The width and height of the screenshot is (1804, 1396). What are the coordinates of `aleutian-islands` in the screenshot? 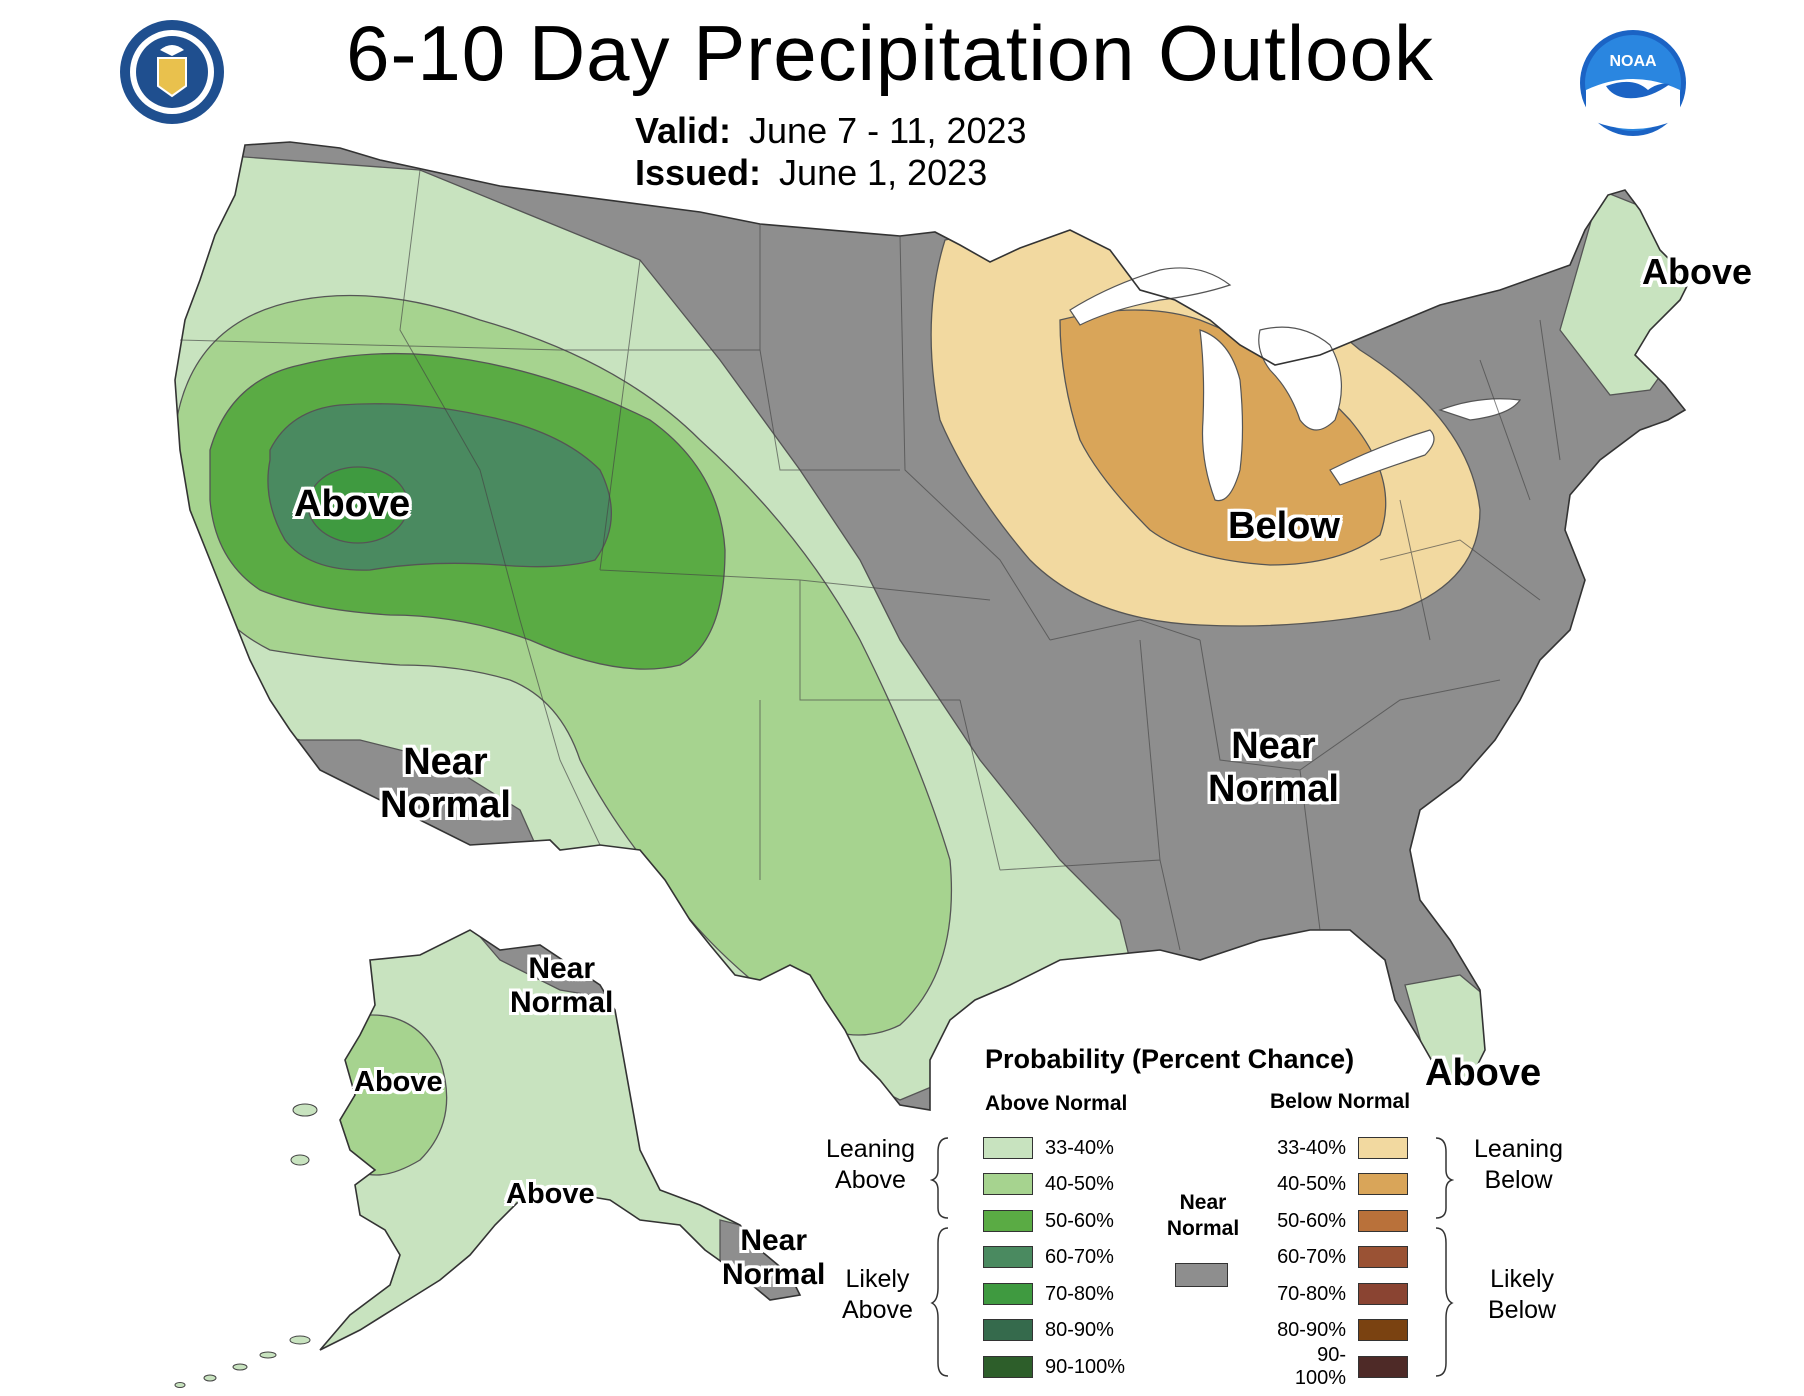 It's located at (246, 1245).